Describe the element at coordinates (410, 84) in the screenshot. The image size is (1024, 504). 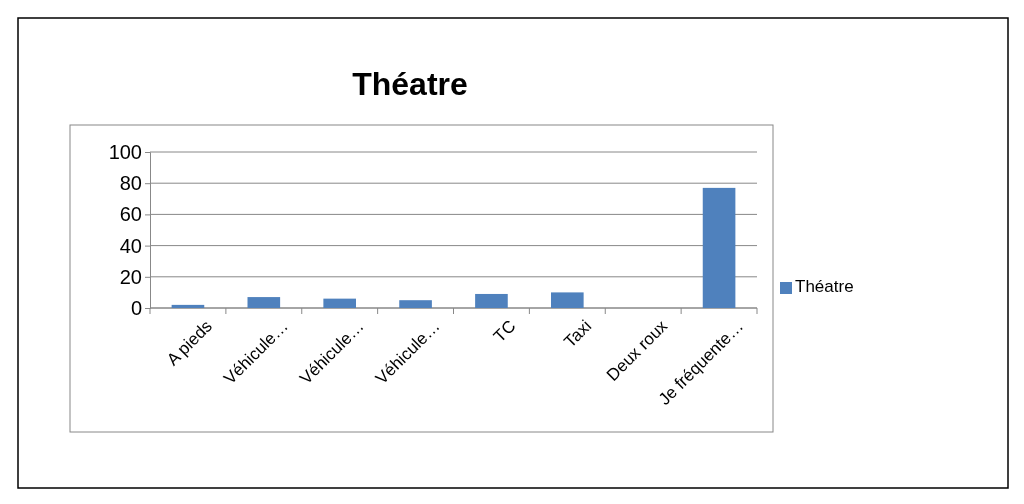
I see `chart-title: Théatre` at that location.